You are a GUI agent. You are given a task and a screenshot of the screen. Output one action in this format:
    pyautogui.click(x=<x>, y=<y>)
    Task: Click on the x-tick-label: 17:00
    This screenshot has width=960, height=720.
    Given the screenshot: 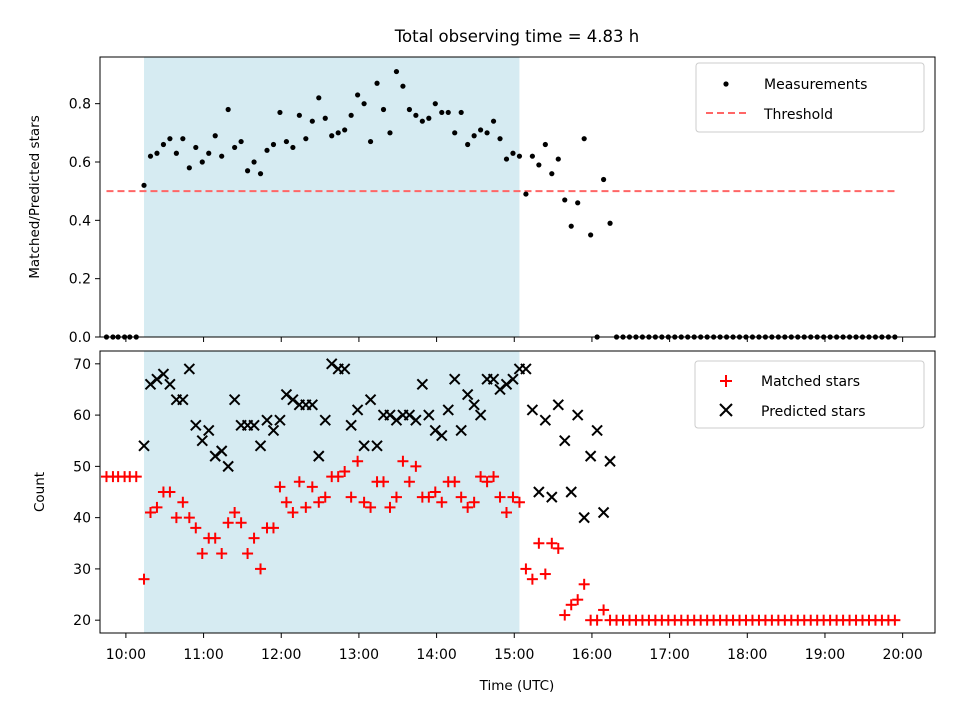 What is the action you would take?
    pyautogui.click(x=669, y=655)
    